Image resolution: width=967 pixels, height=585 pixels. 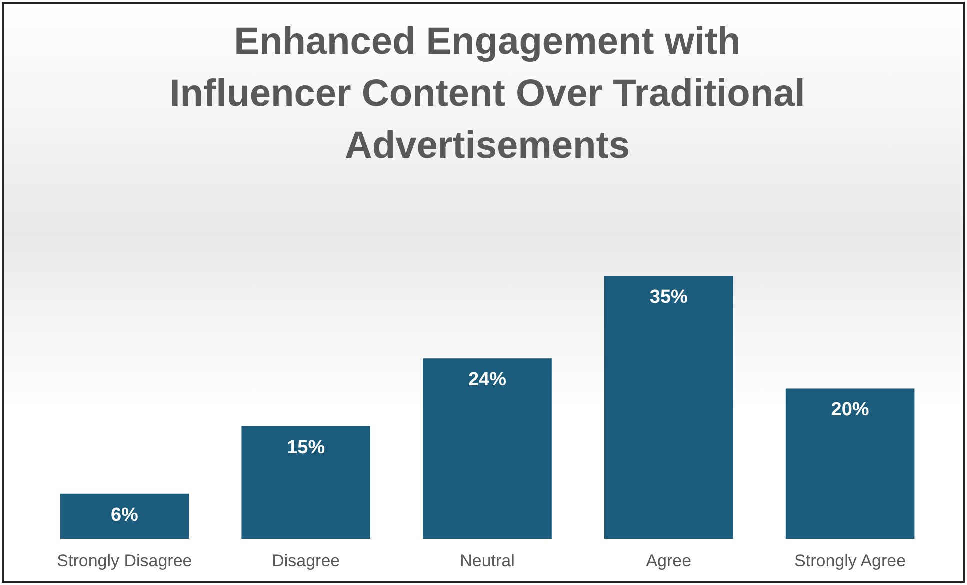 I want to click on x-tick-label: Neutral, so click(x=487, y=561).